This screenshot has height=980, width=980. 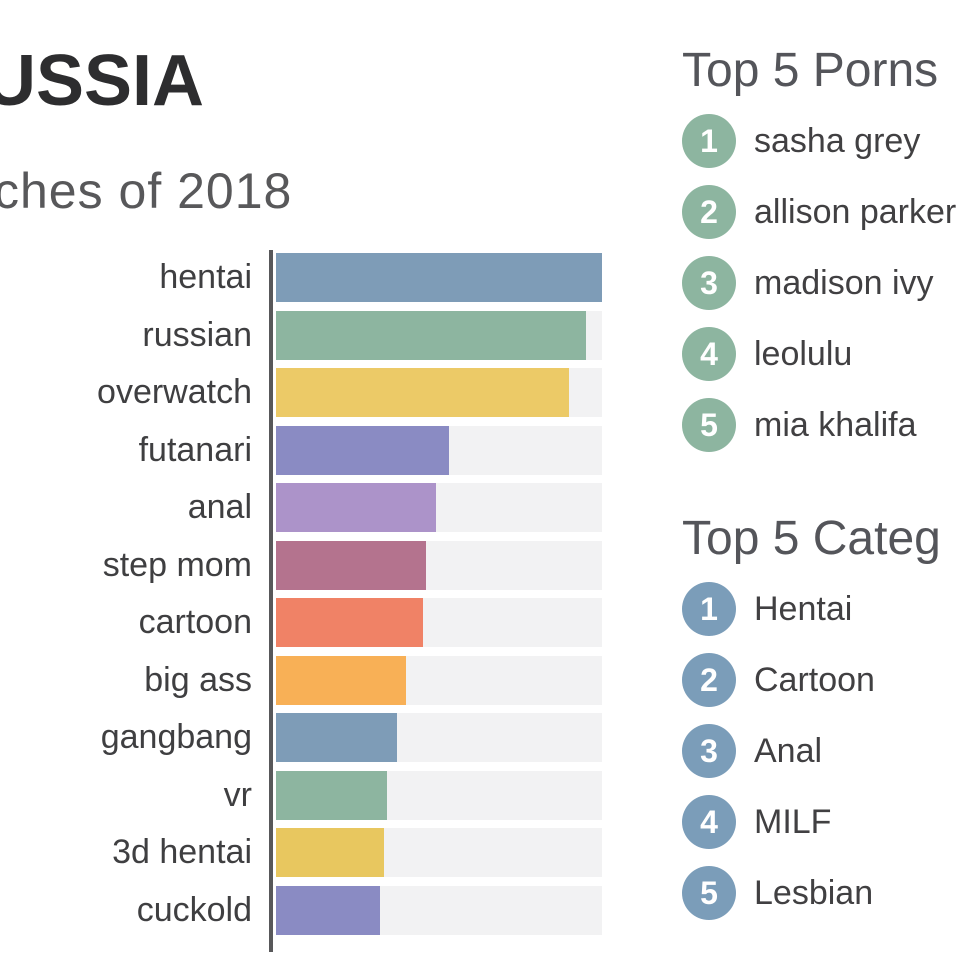 What do you see at coordinates (102, 81) in the screenshot?
I see `country-title: USSIA` at bounding box center [102, 81].